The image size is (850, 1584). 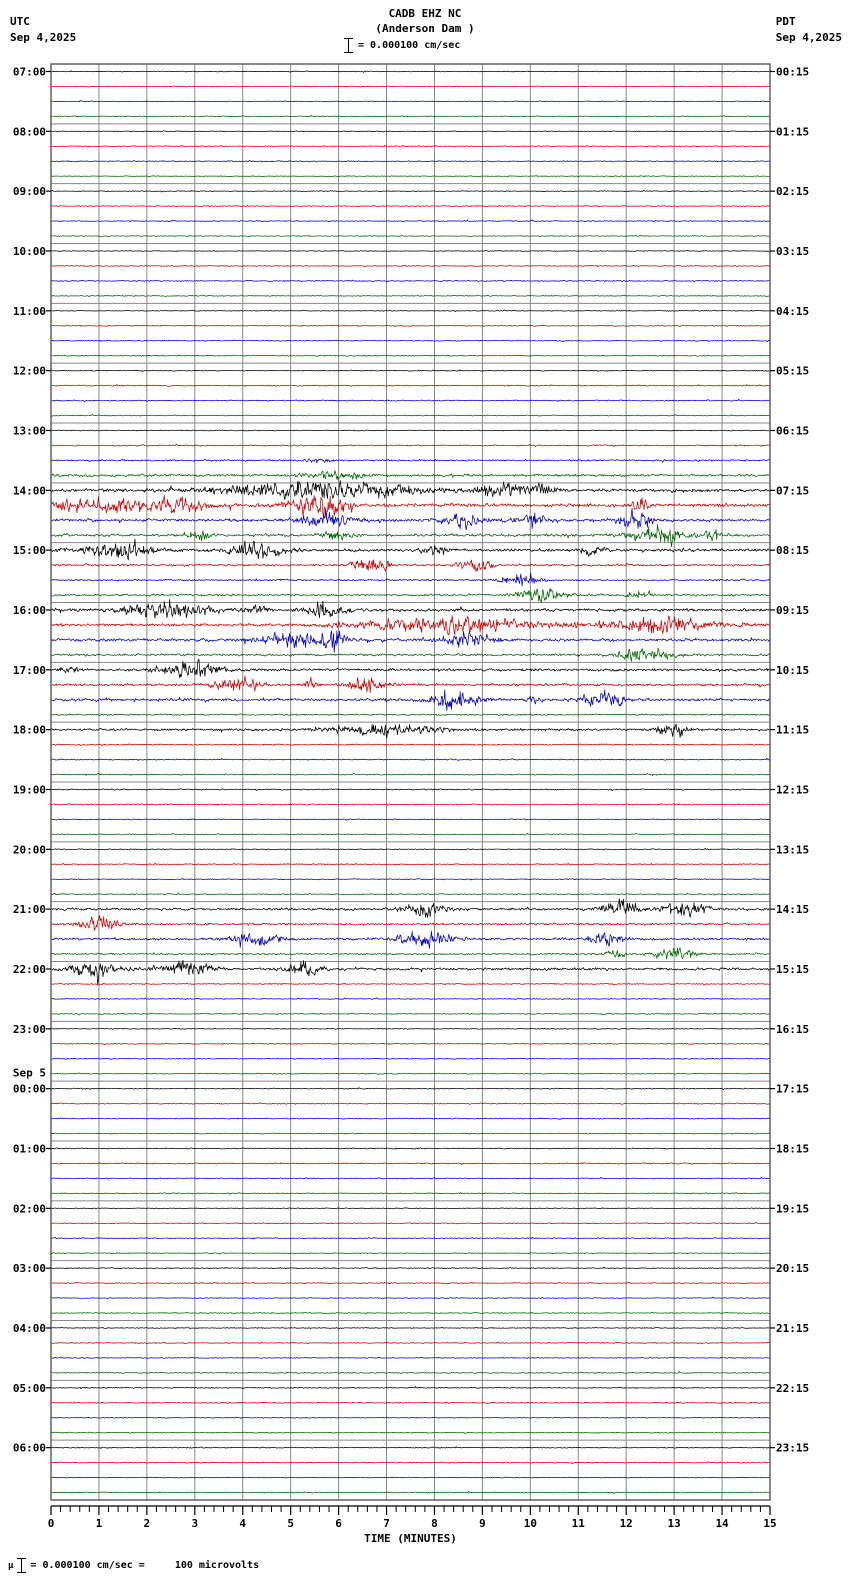 What do you see at coordinates (530, 1523) in the screenshot?
I see `x-axis-tick-label: 10` at bounding box center [530, 1523].